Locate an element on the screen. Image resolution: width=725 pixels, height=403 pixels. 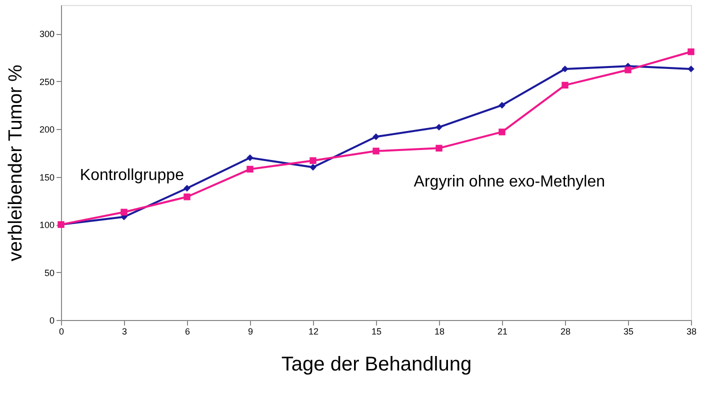
x-tick-label: 12 is located at coordinates (313, 331).